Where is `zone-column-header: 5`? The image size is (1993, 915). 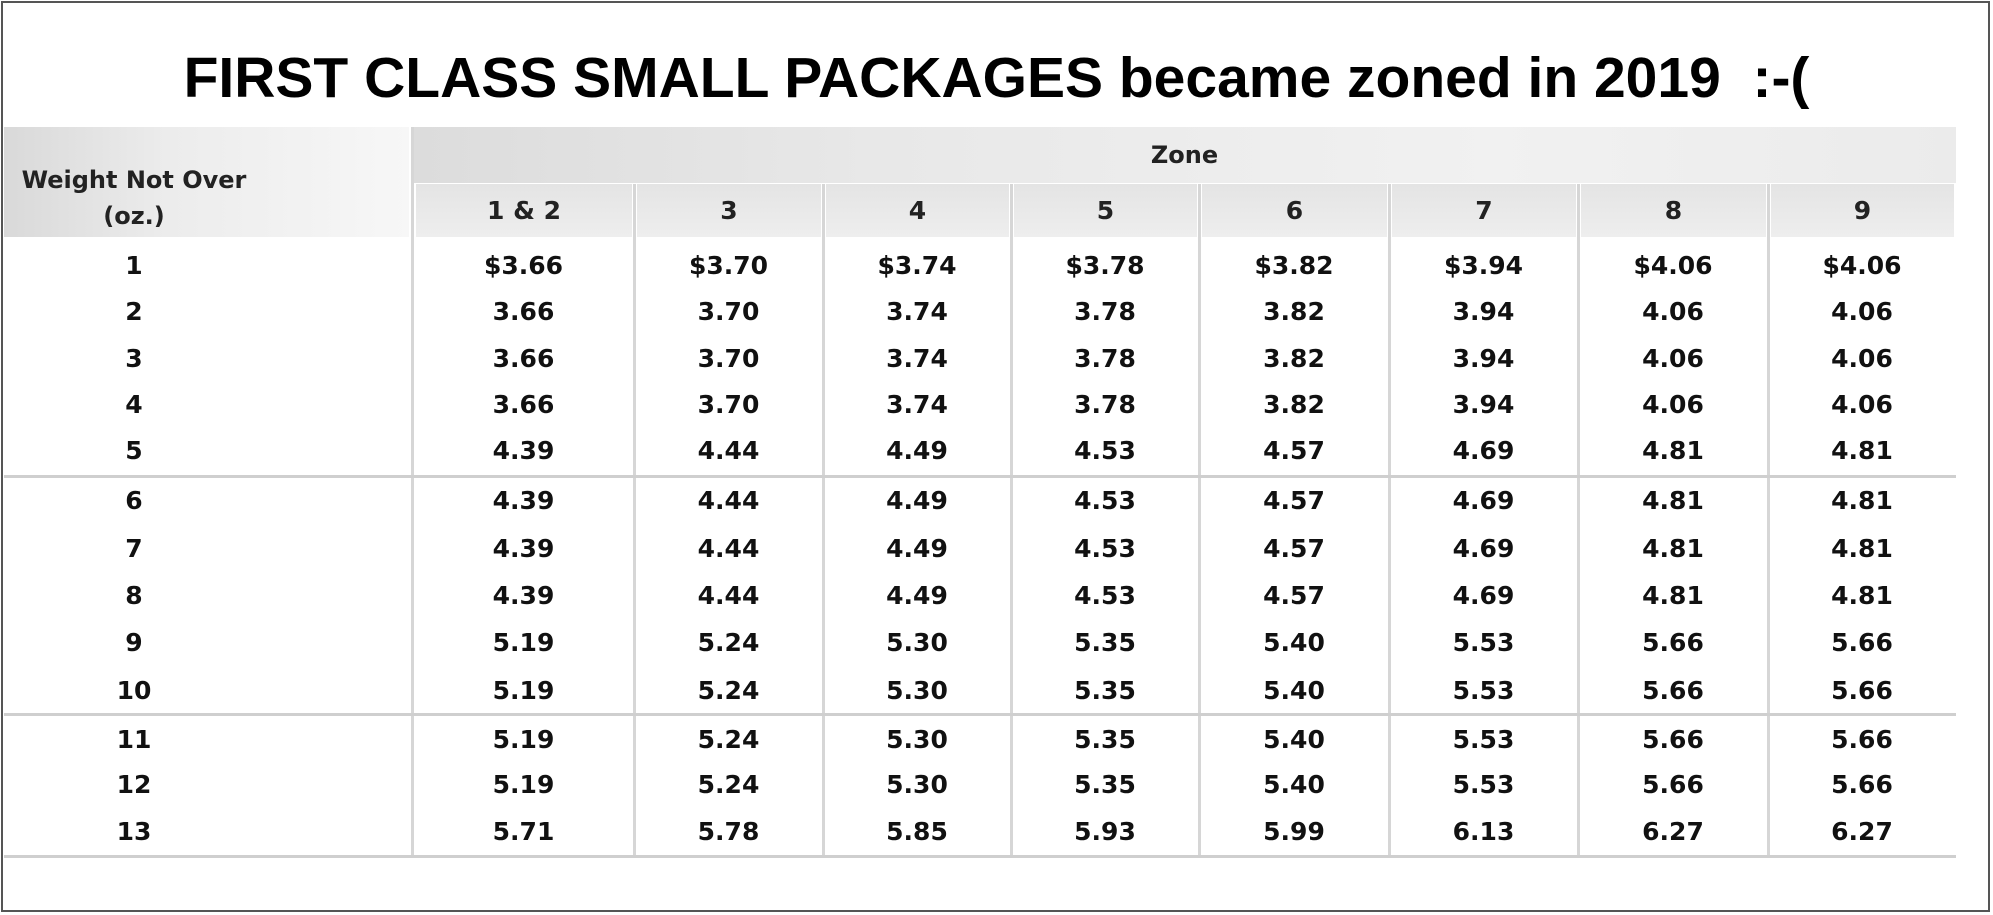
zone-column-header: 5 is located at coordinates (1105, 210).